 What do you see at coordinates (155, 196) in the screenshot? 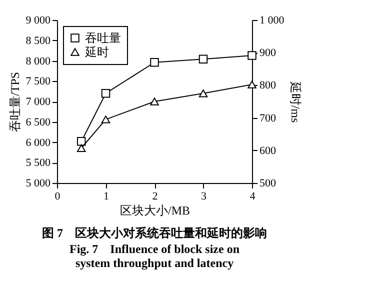
I see `x-tick-label: 2` at bounding box center [155, 196].